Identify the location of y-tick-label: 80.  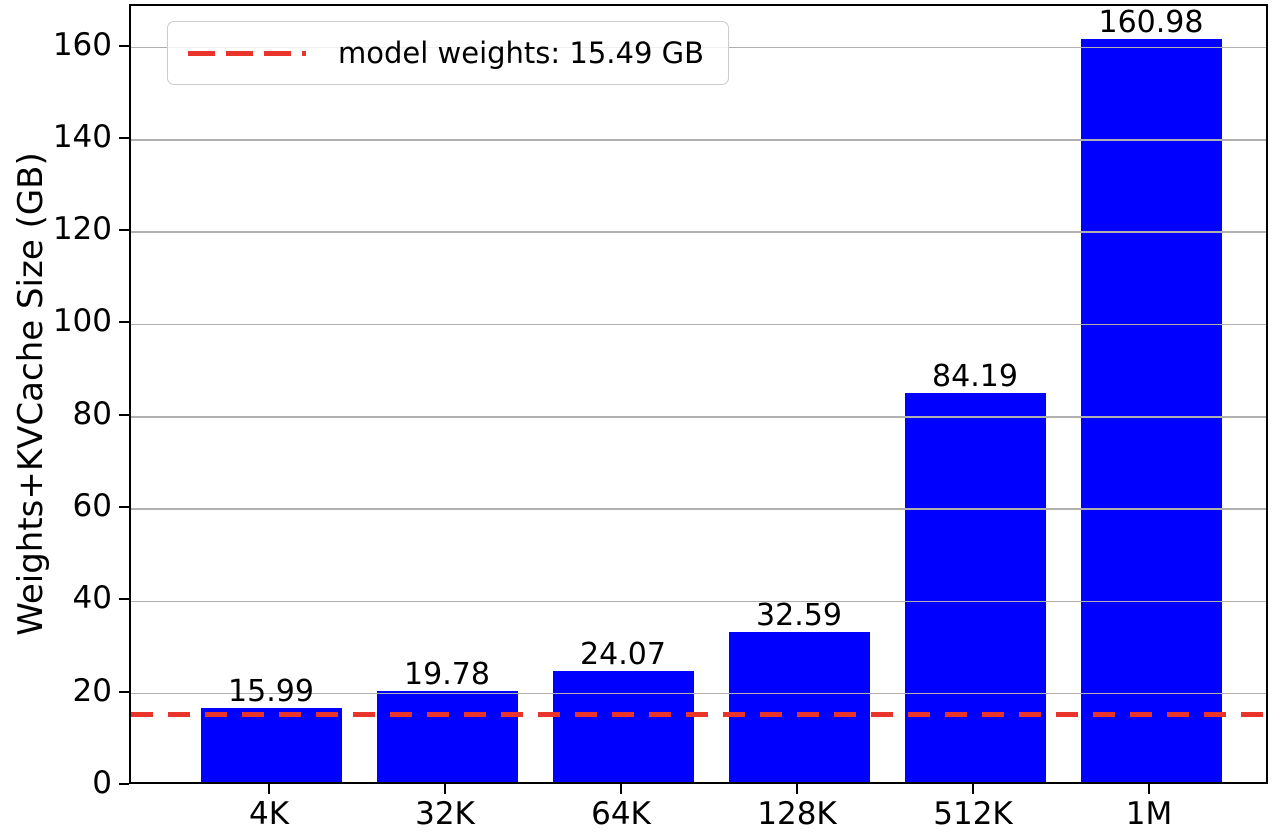
(92, 413).